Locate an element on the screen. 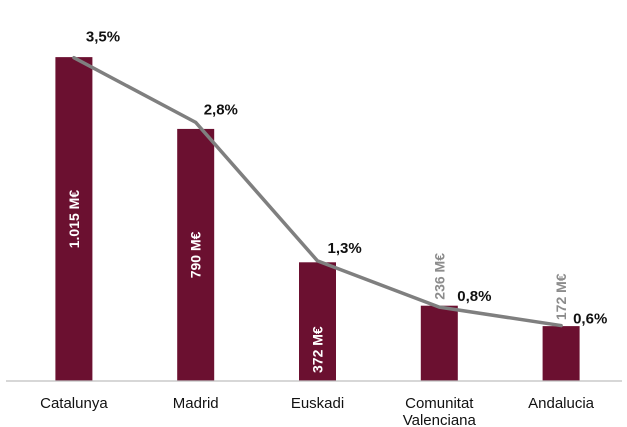 This screenshot has width=627, height=427. category-label-0: Catalunya is located at coordinates (74, 403).